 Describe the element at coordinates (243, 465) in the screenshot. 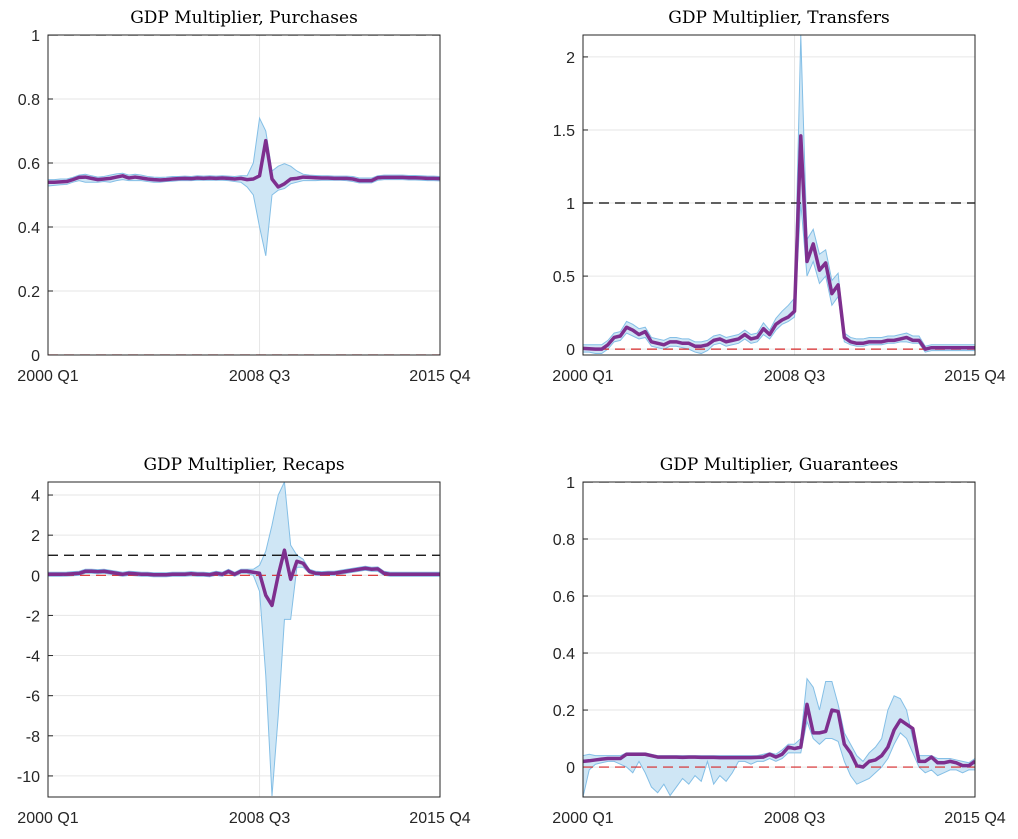

I see `subplot-title: GDP Multiplier, Recaps` at that location.